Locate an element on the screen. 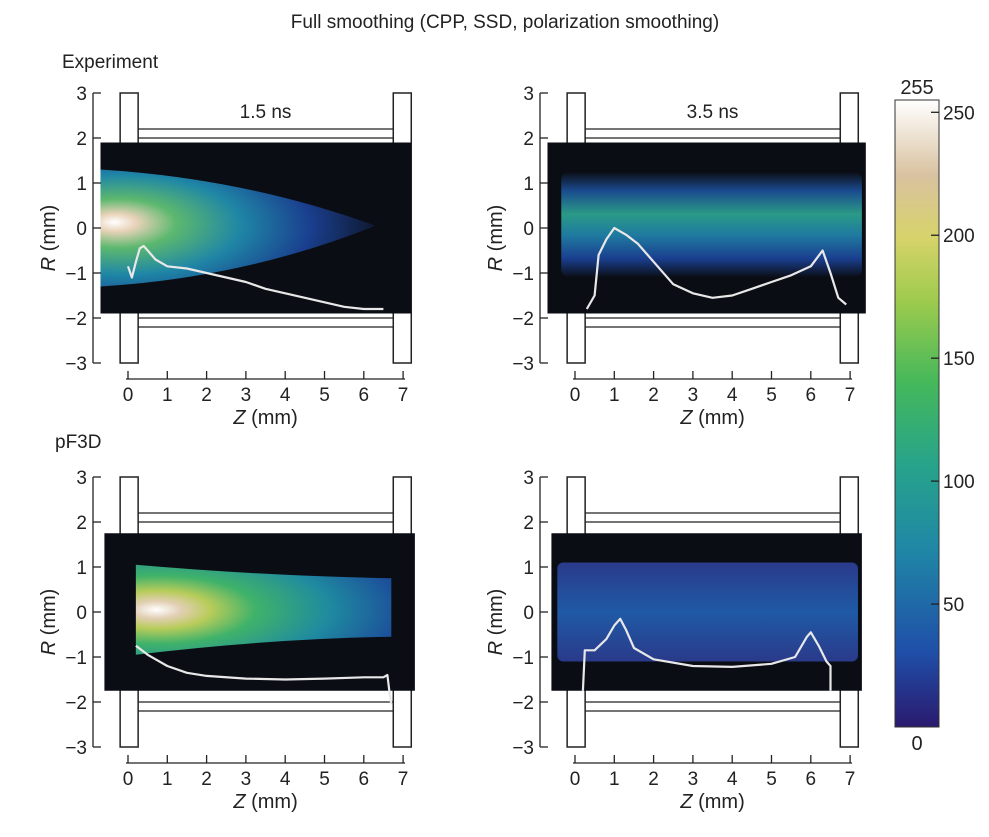  colorbar: 255 0 50 100 150 200 250 is located at coordinates (934, 416).